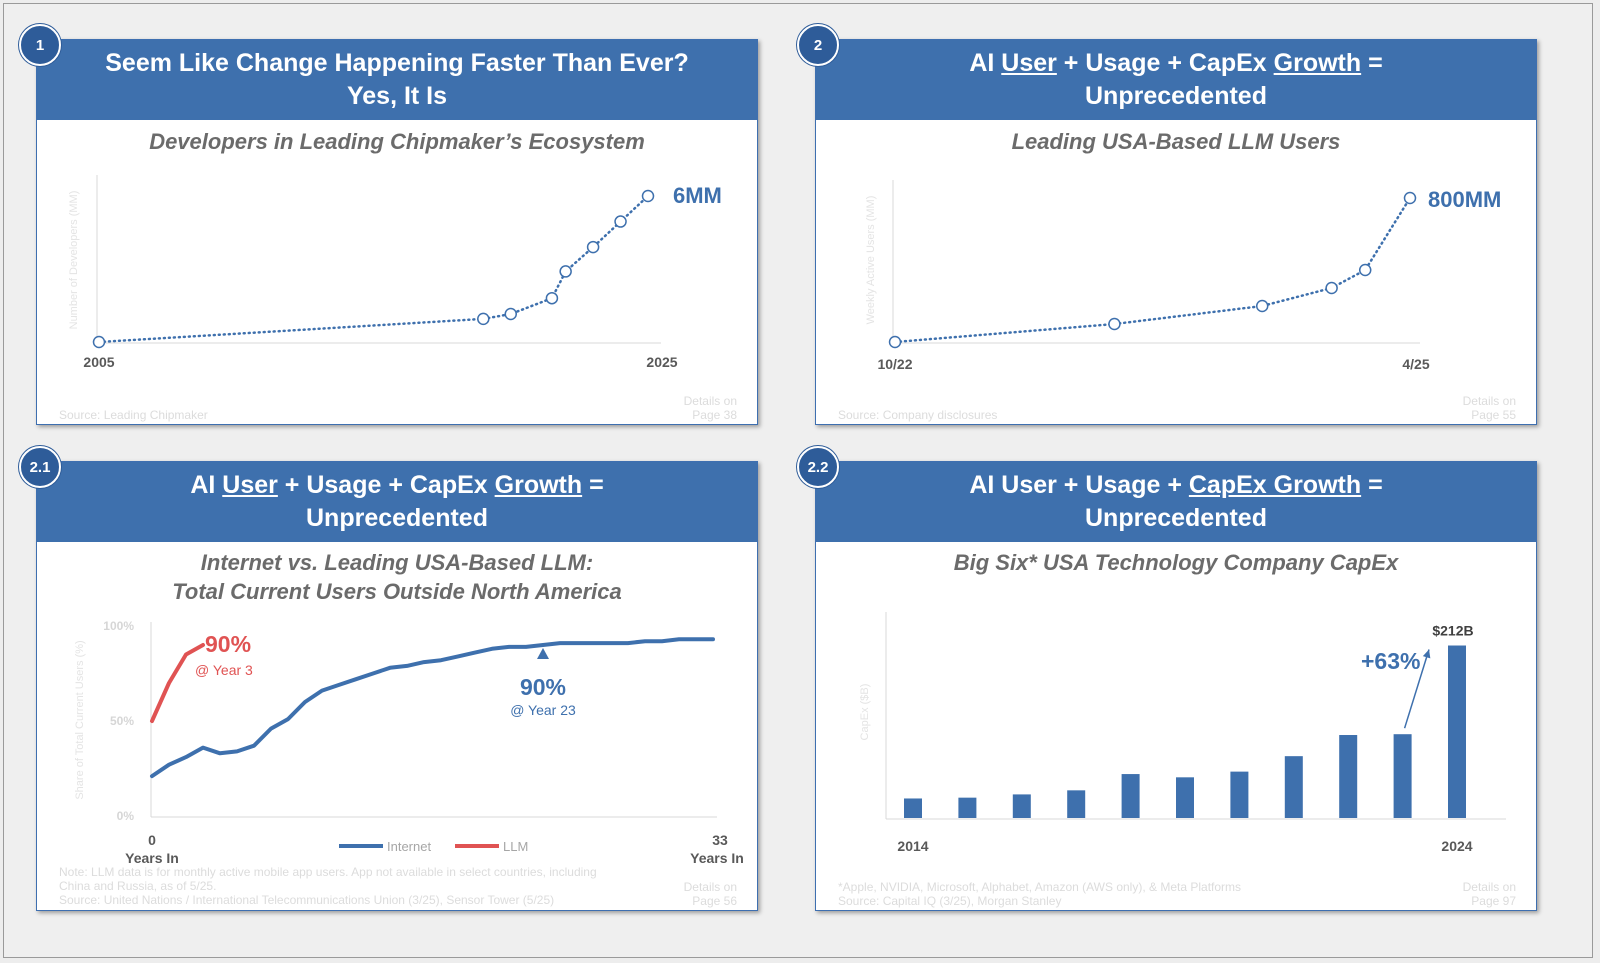 The image size is (1600, 963). Describe the element at coordinates (1076, 804) in the screenshot. I see `bar-2017` at that location.